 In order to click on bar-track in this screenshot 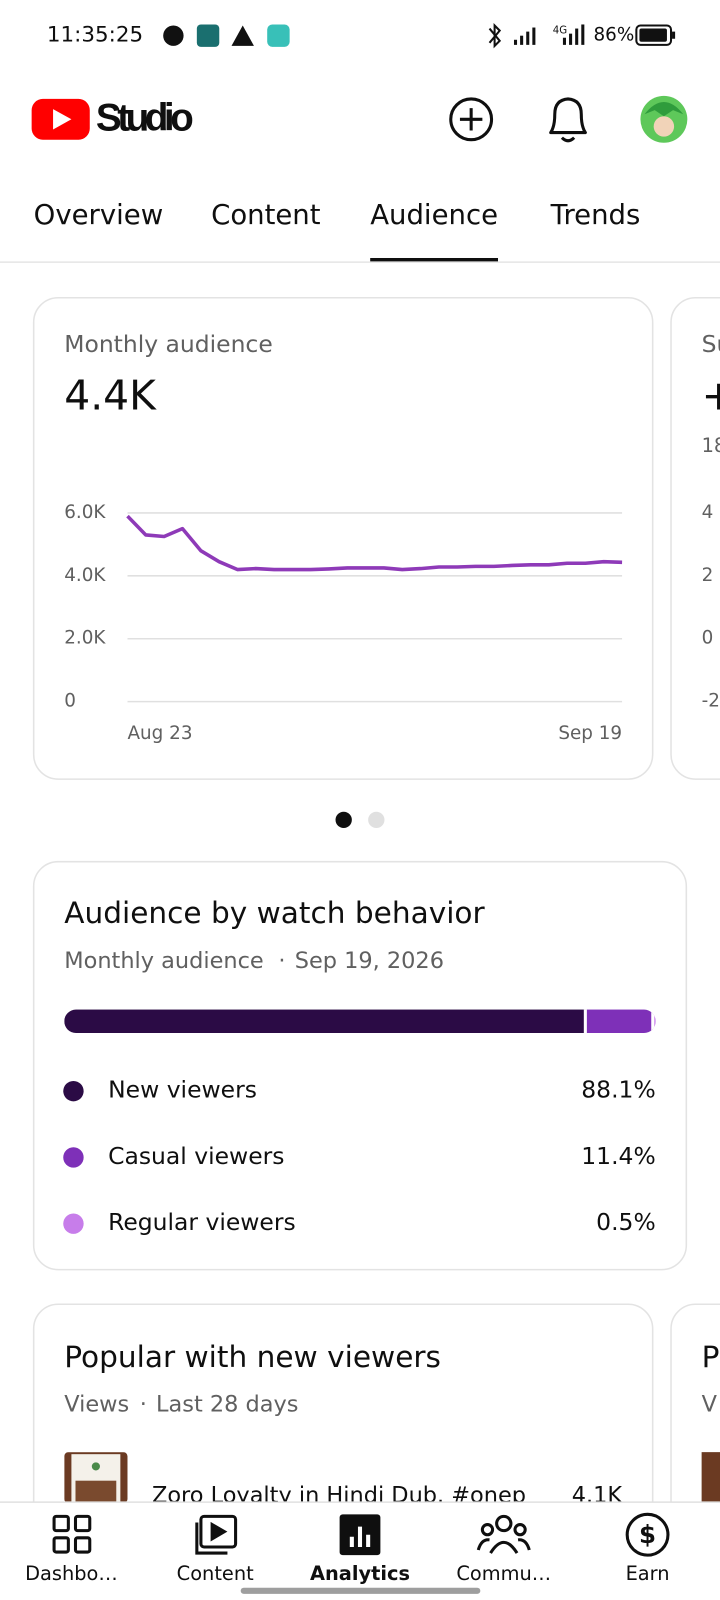, I will do `click(360, 1021)`.